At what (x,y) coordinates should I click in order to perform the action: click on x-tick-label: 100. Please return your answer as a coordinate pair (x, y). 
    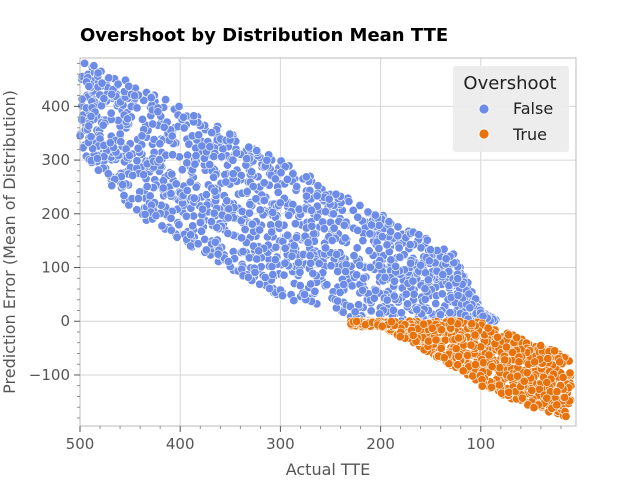
    Looking at the image, I should click on (480, 444).